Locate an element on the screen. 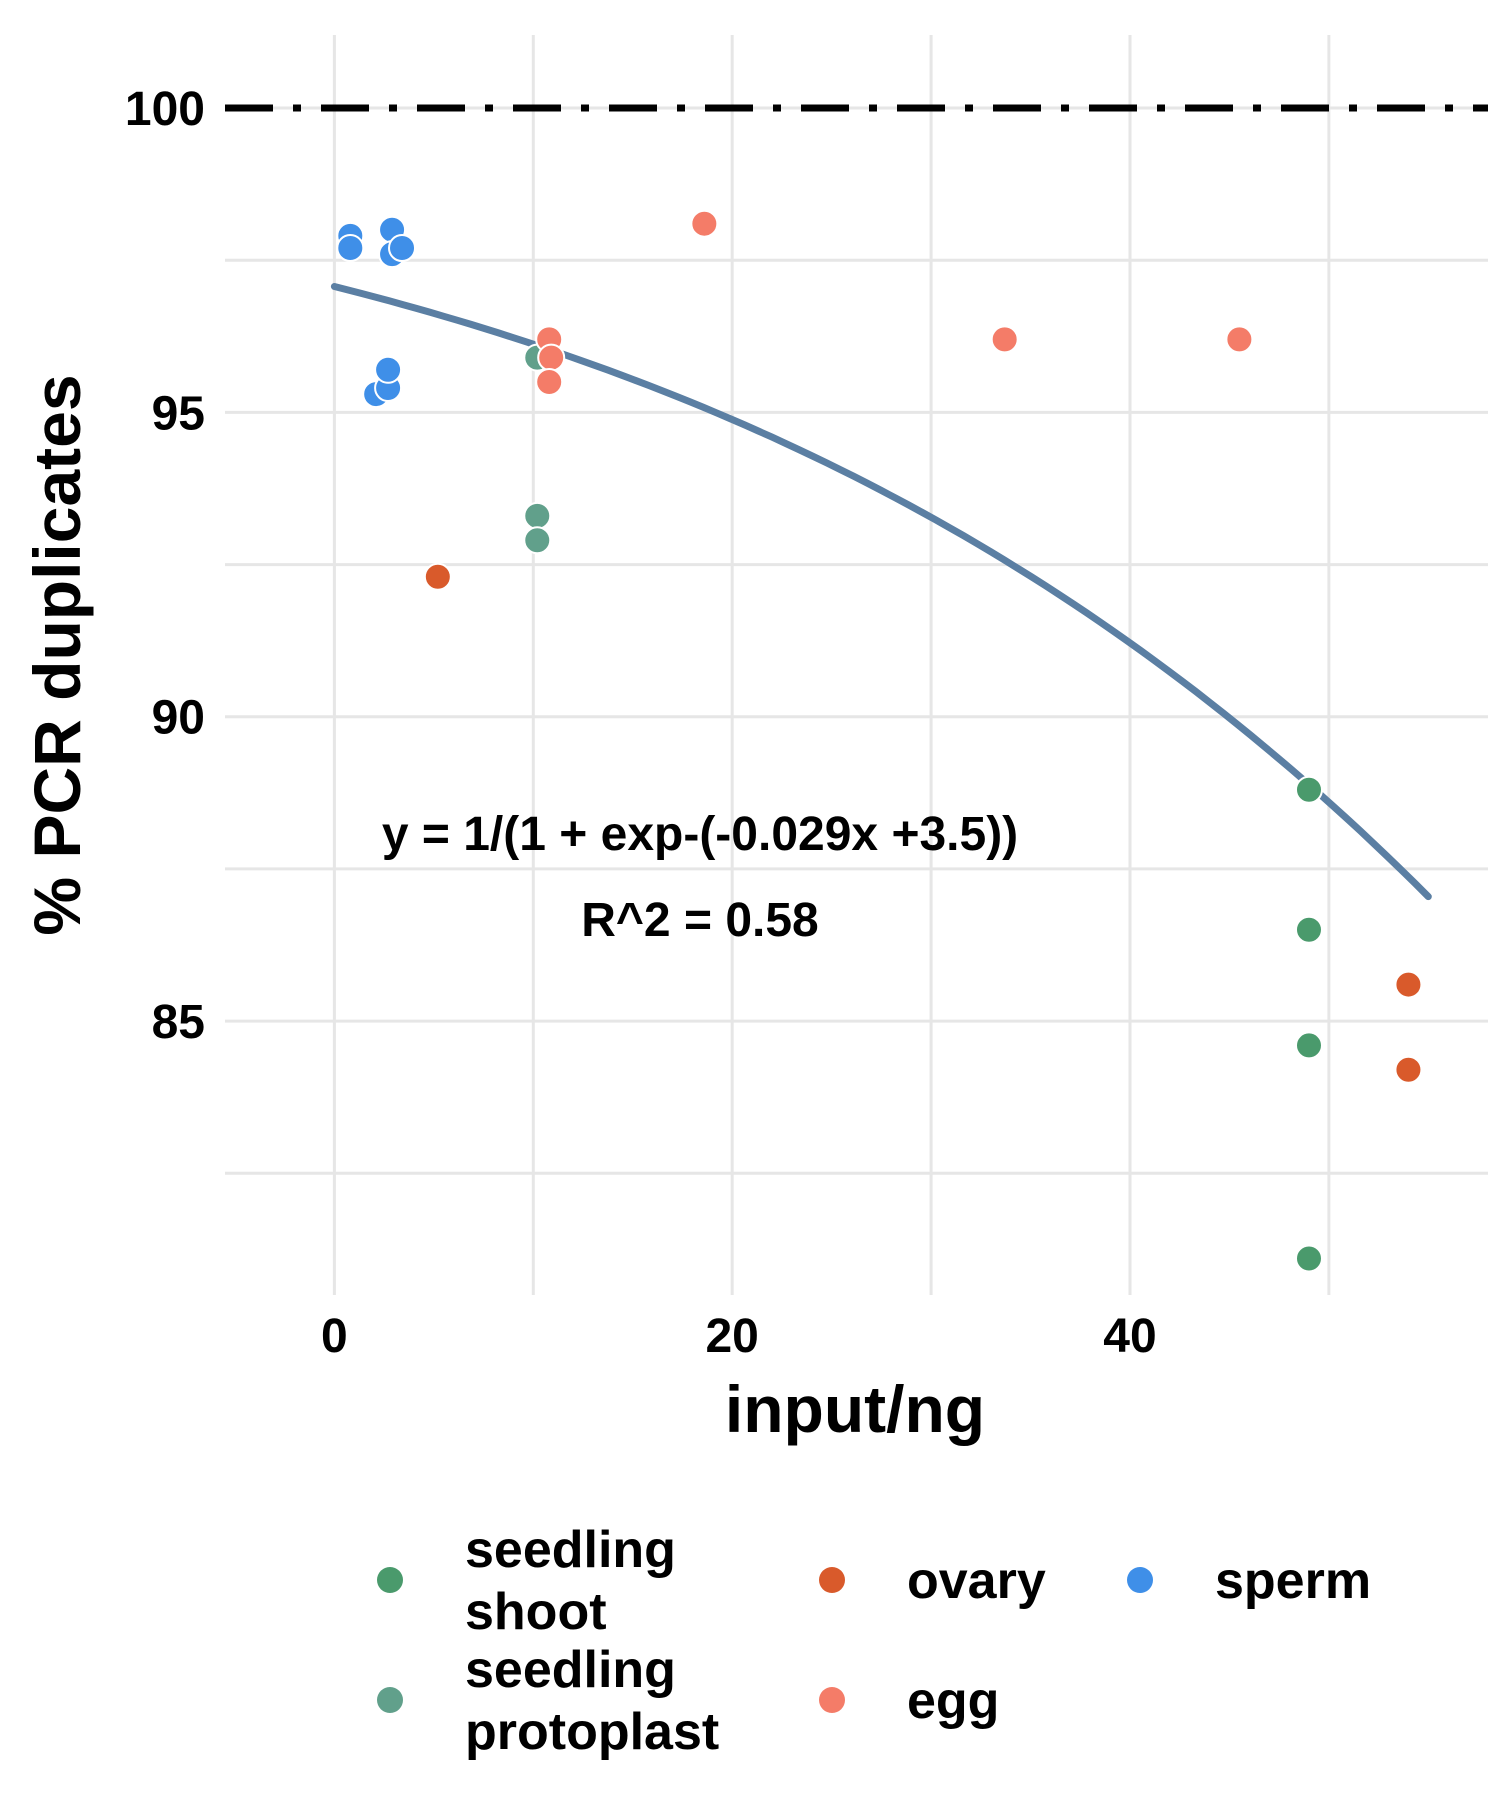 The image size is (1500, 1800). legend-label-seedling-protoplast: protoplast is located at coordinates (592, 1732).